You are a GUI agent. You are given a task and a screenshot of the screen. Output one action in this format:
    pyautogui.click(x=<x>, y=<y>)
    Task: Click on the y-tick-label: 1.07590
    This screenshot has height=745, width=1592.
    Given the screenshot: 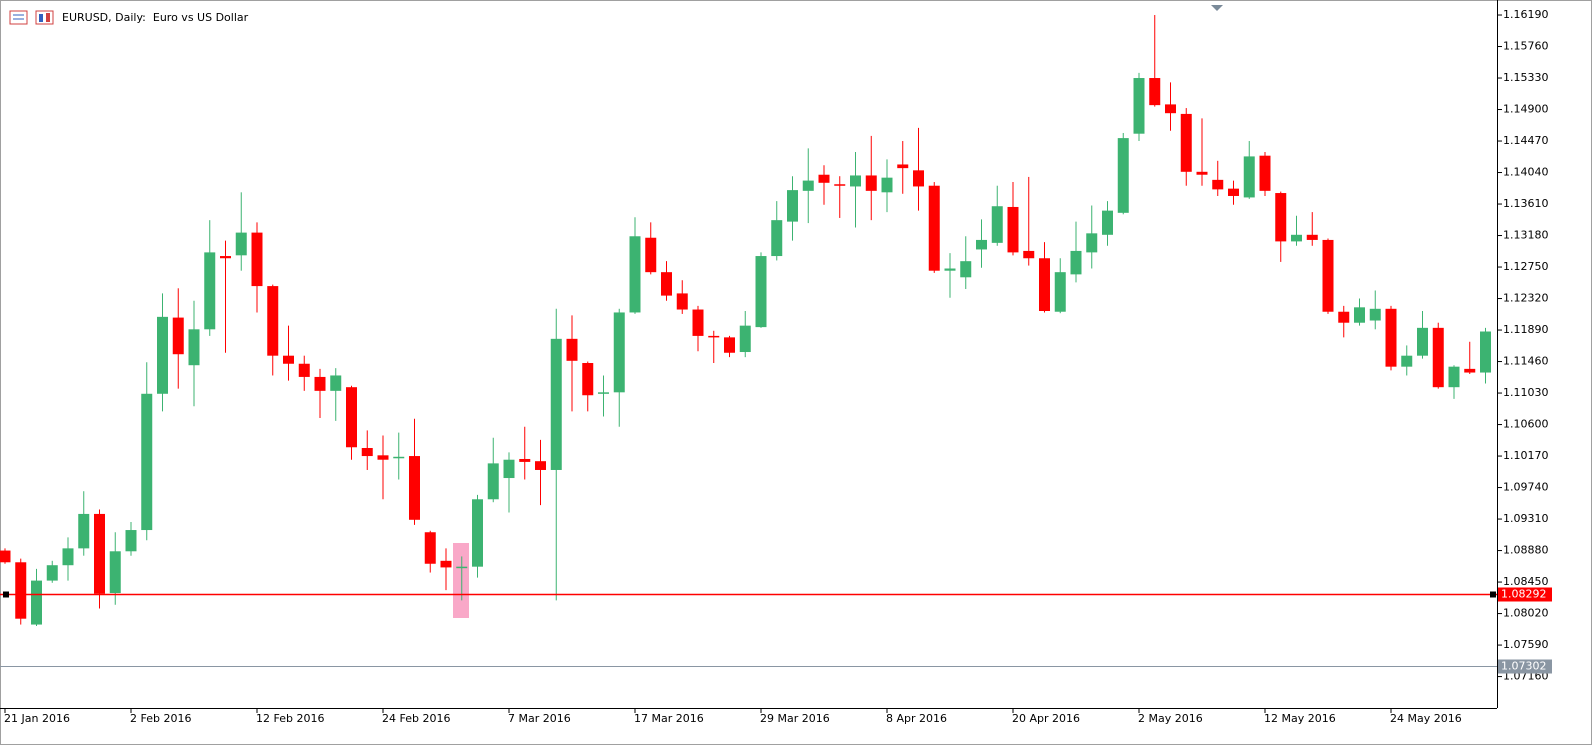 What is the action you would take?
    pyautogui.click(x=1526, y=644)
    